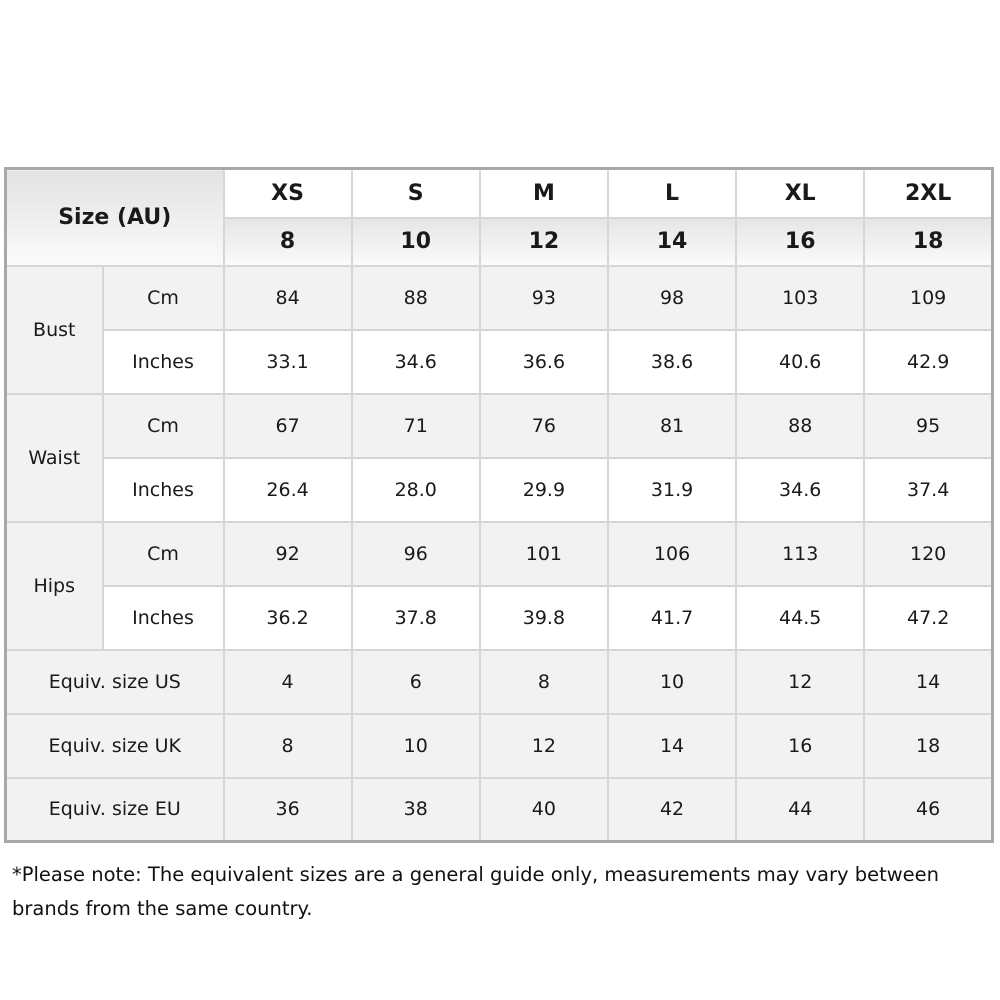  Describe the element at coordinates (543, 489) in the screenshot. I see `measurement-value: 29.9` at that location.